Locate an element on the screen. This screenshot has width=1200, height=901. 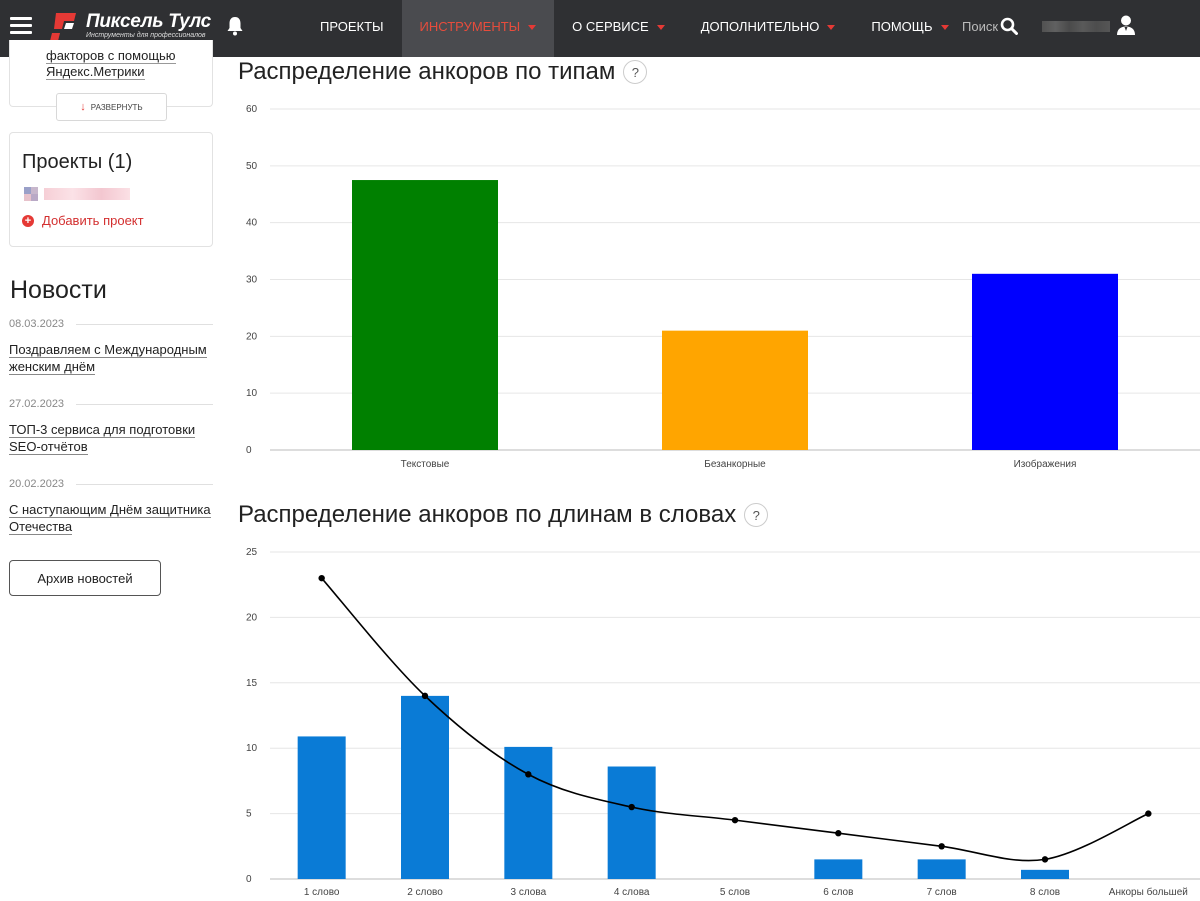
bell-icon is located at coordinates (235, 26).